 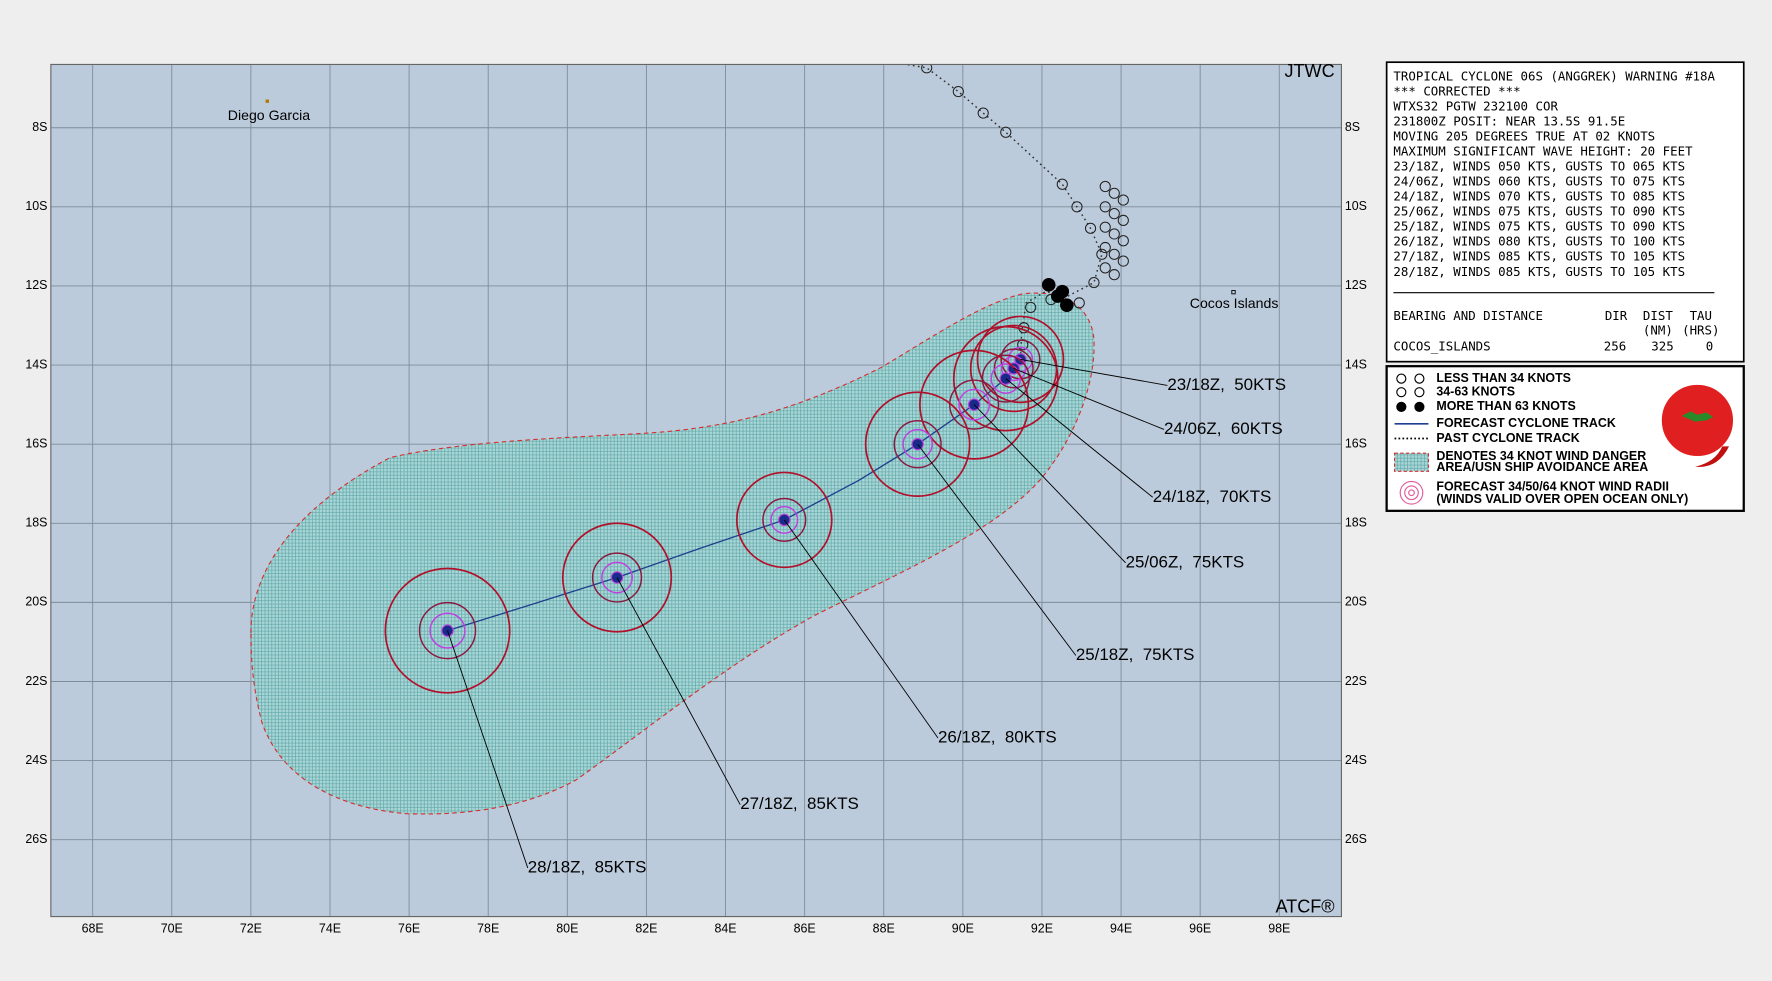 I want to click on table-cell: 325, so click(x=1662, y=345).